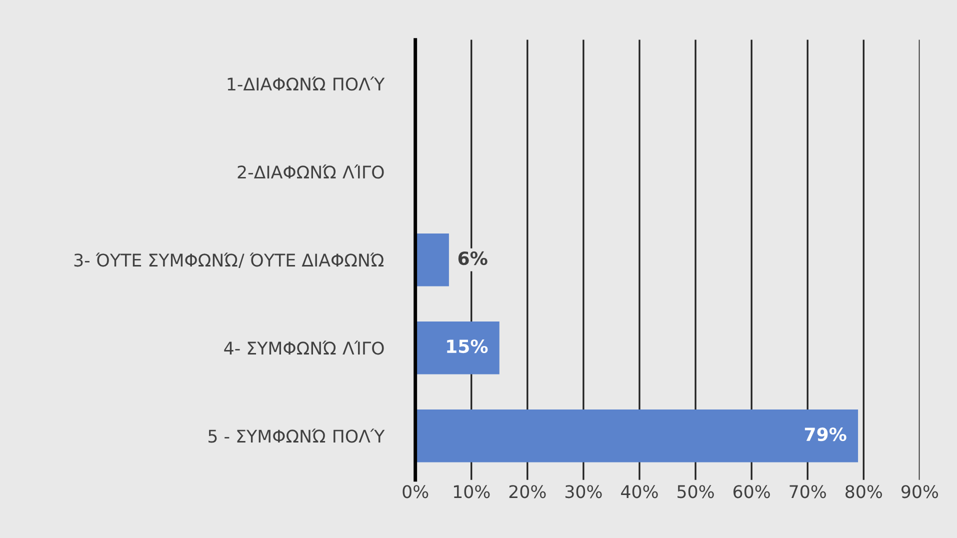 The height and width of the screenshot is (538, 957). I want to click on y-tick-label: 4- ΣΥΜΦΩΝΏ ΛΊΓΟ, so click(304, 347).